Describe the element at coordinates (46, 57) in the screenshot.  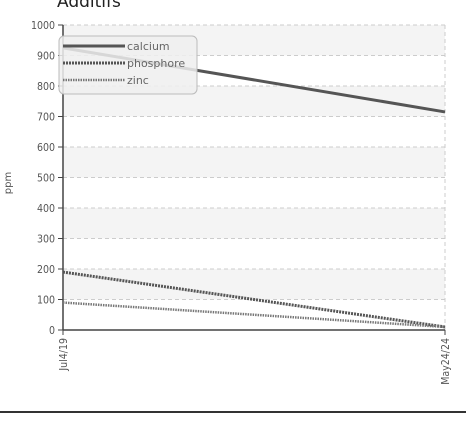
I see `y-tick-label: 900` at that location.